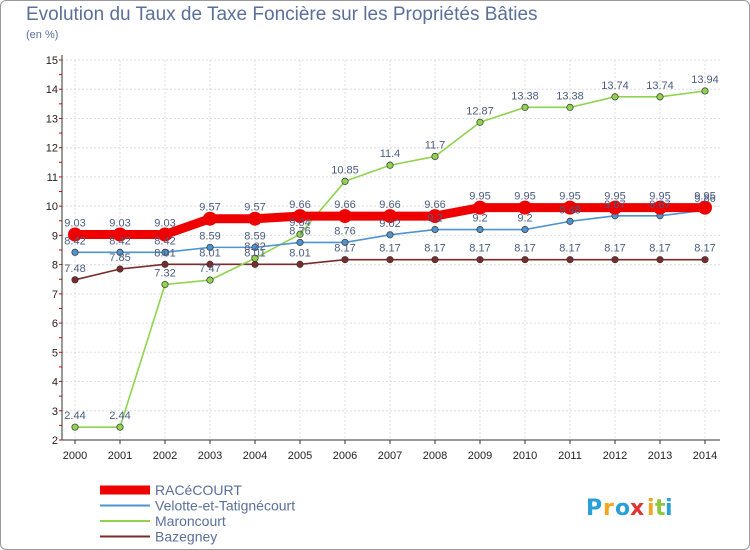 This screenshot has height=550, width=750. I want to click on data-label: 7.47, so click(209, 269).